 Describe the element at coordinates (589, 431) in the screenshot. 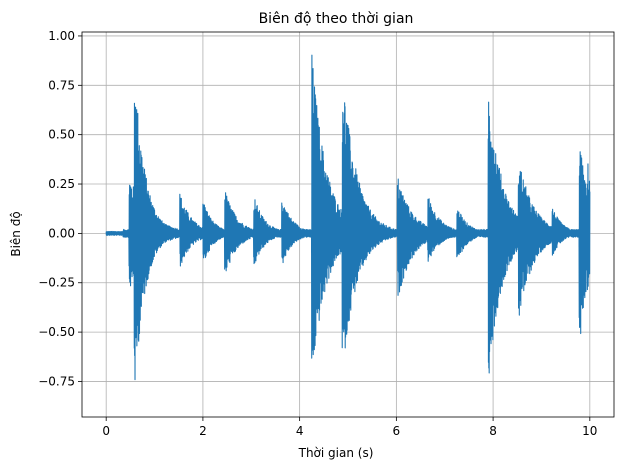

I see `x-tick-label: 10` at that location.